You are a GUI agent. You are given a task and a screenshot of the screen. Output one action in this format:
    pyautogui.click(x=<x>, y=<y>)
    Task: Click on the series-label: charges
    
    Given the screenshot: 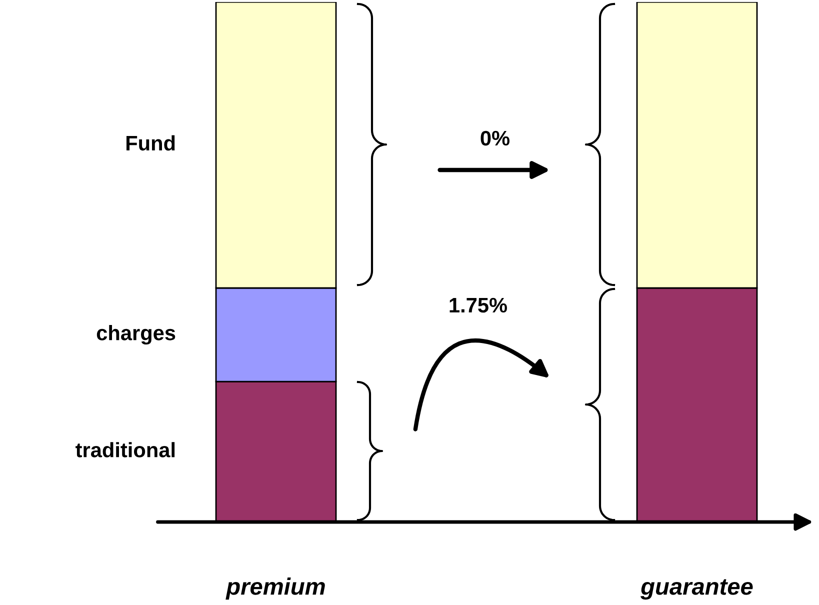 What is the action you would take?
    pyautogui.click(x=136, y=335)
    